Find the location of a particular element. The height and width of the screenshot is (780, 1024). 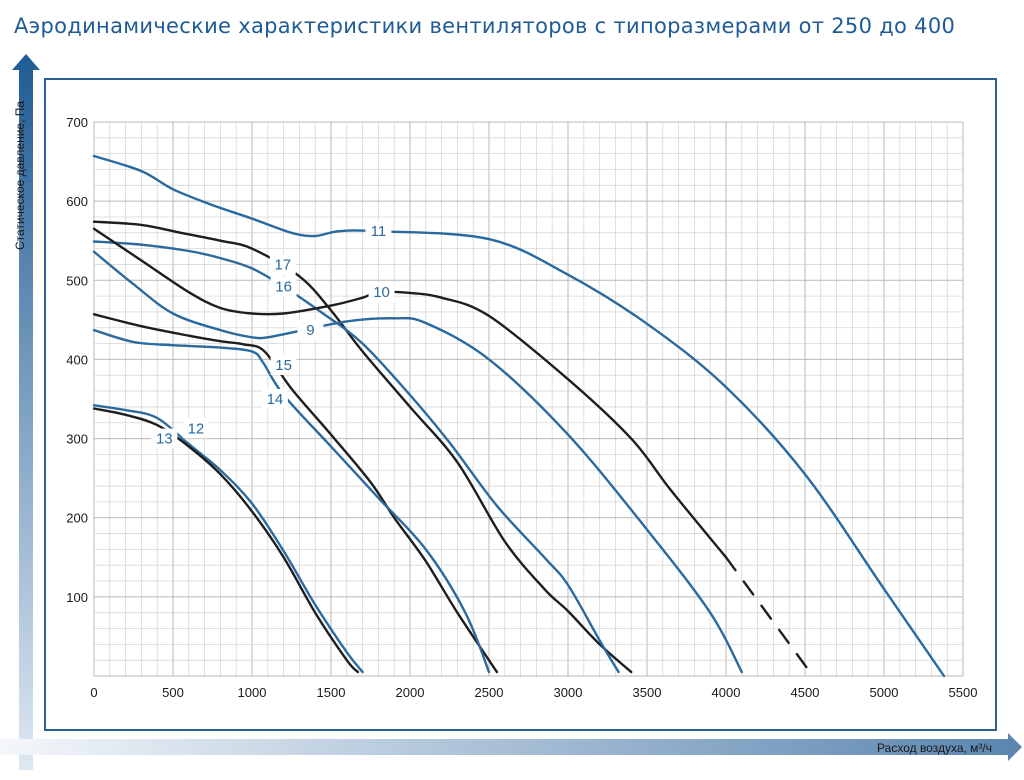

x-tick-label: 5000 is located at coordinates (884, 692).